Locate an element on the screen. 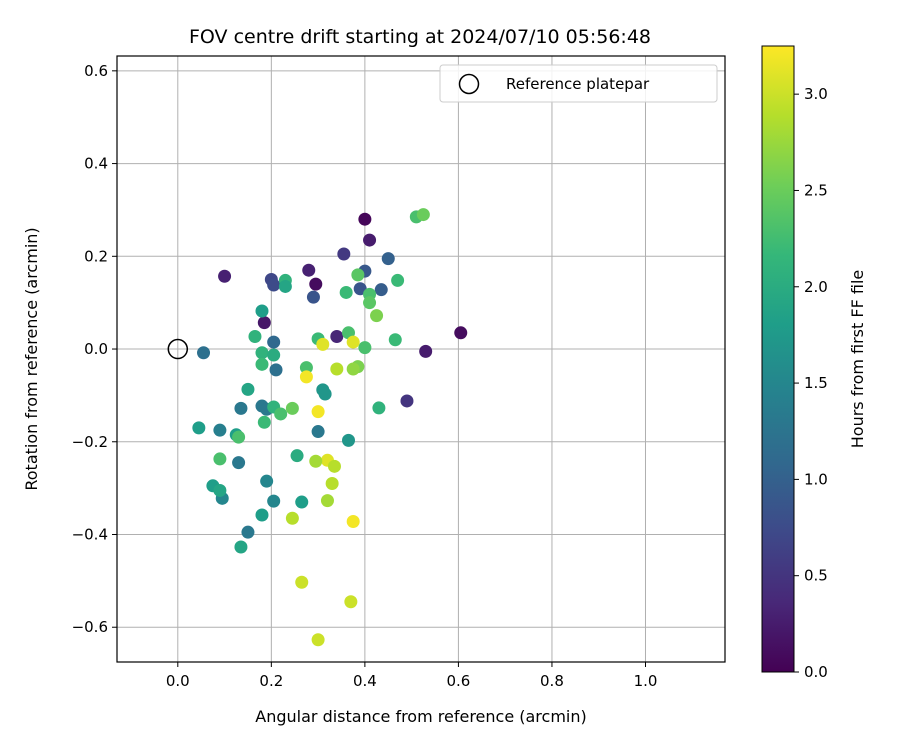 The width and height of the screenshot is (900, 750). colorbar-tick-label: 0.0 is located at coordinates (816, 672).